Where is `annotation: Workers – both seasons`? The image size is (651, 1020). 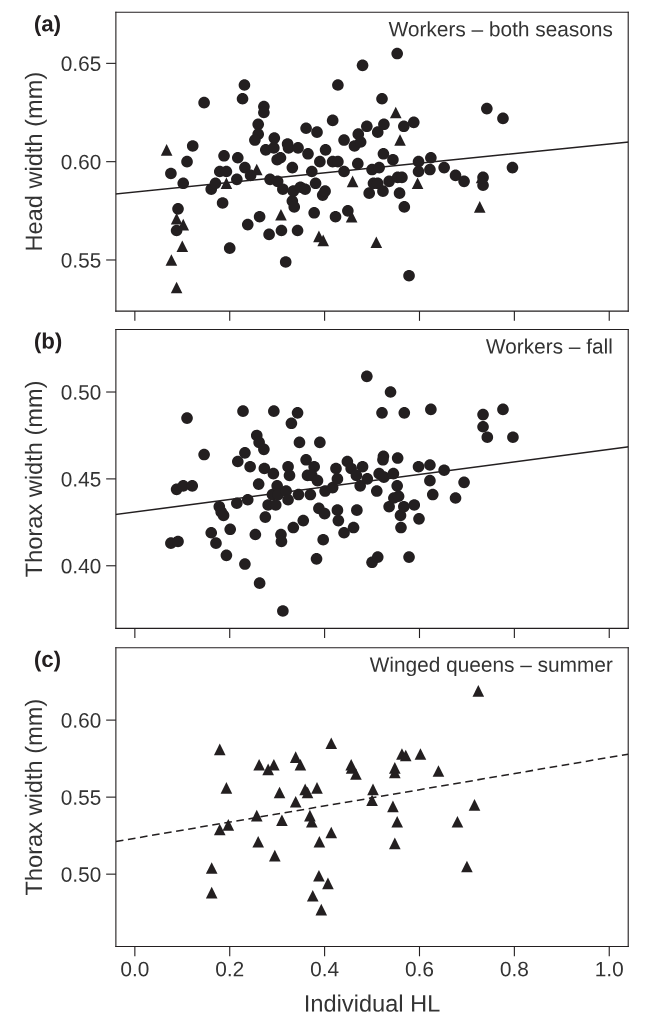 annotation: Workers – both seasons is located at coordinates (500, 29).